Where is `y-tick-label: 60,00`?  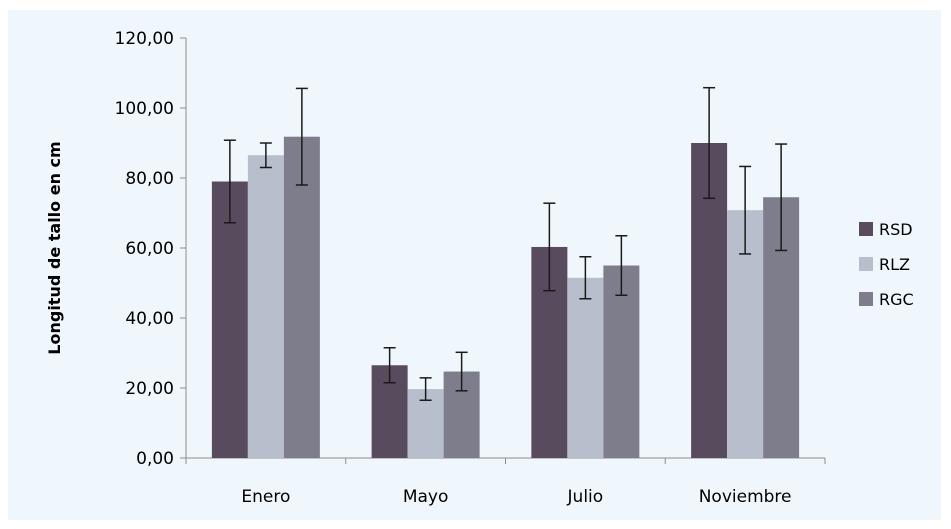
y-tick-label: 60,00 is located at coordinates (149, 249).